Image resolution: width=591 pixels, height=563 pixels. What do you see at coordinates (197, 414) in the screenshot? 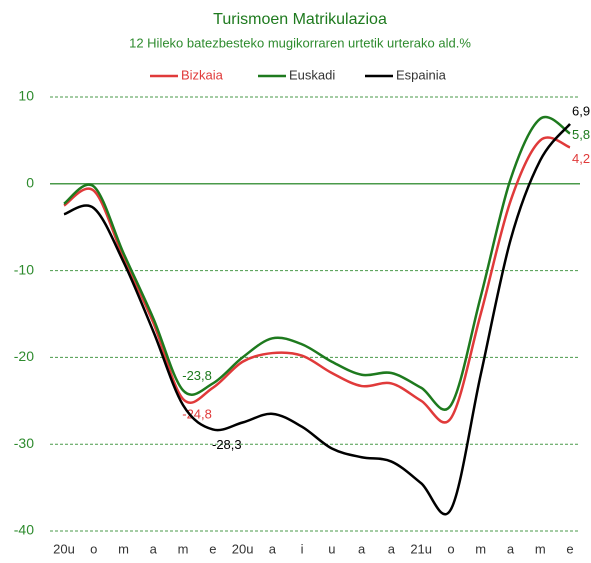
I see `data-label: -24,8` at bounding box center [197, 414].